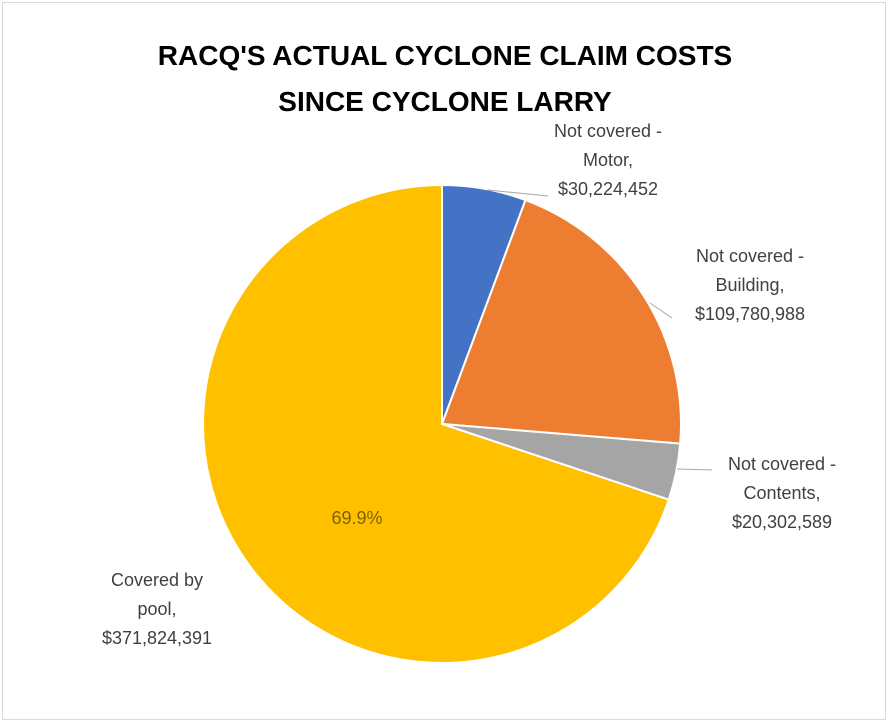 The width and height of the screenshot is (888, 722). I want to click on slice-label-3: Not covered - Contents, $20,302,589, so click(782, 493).